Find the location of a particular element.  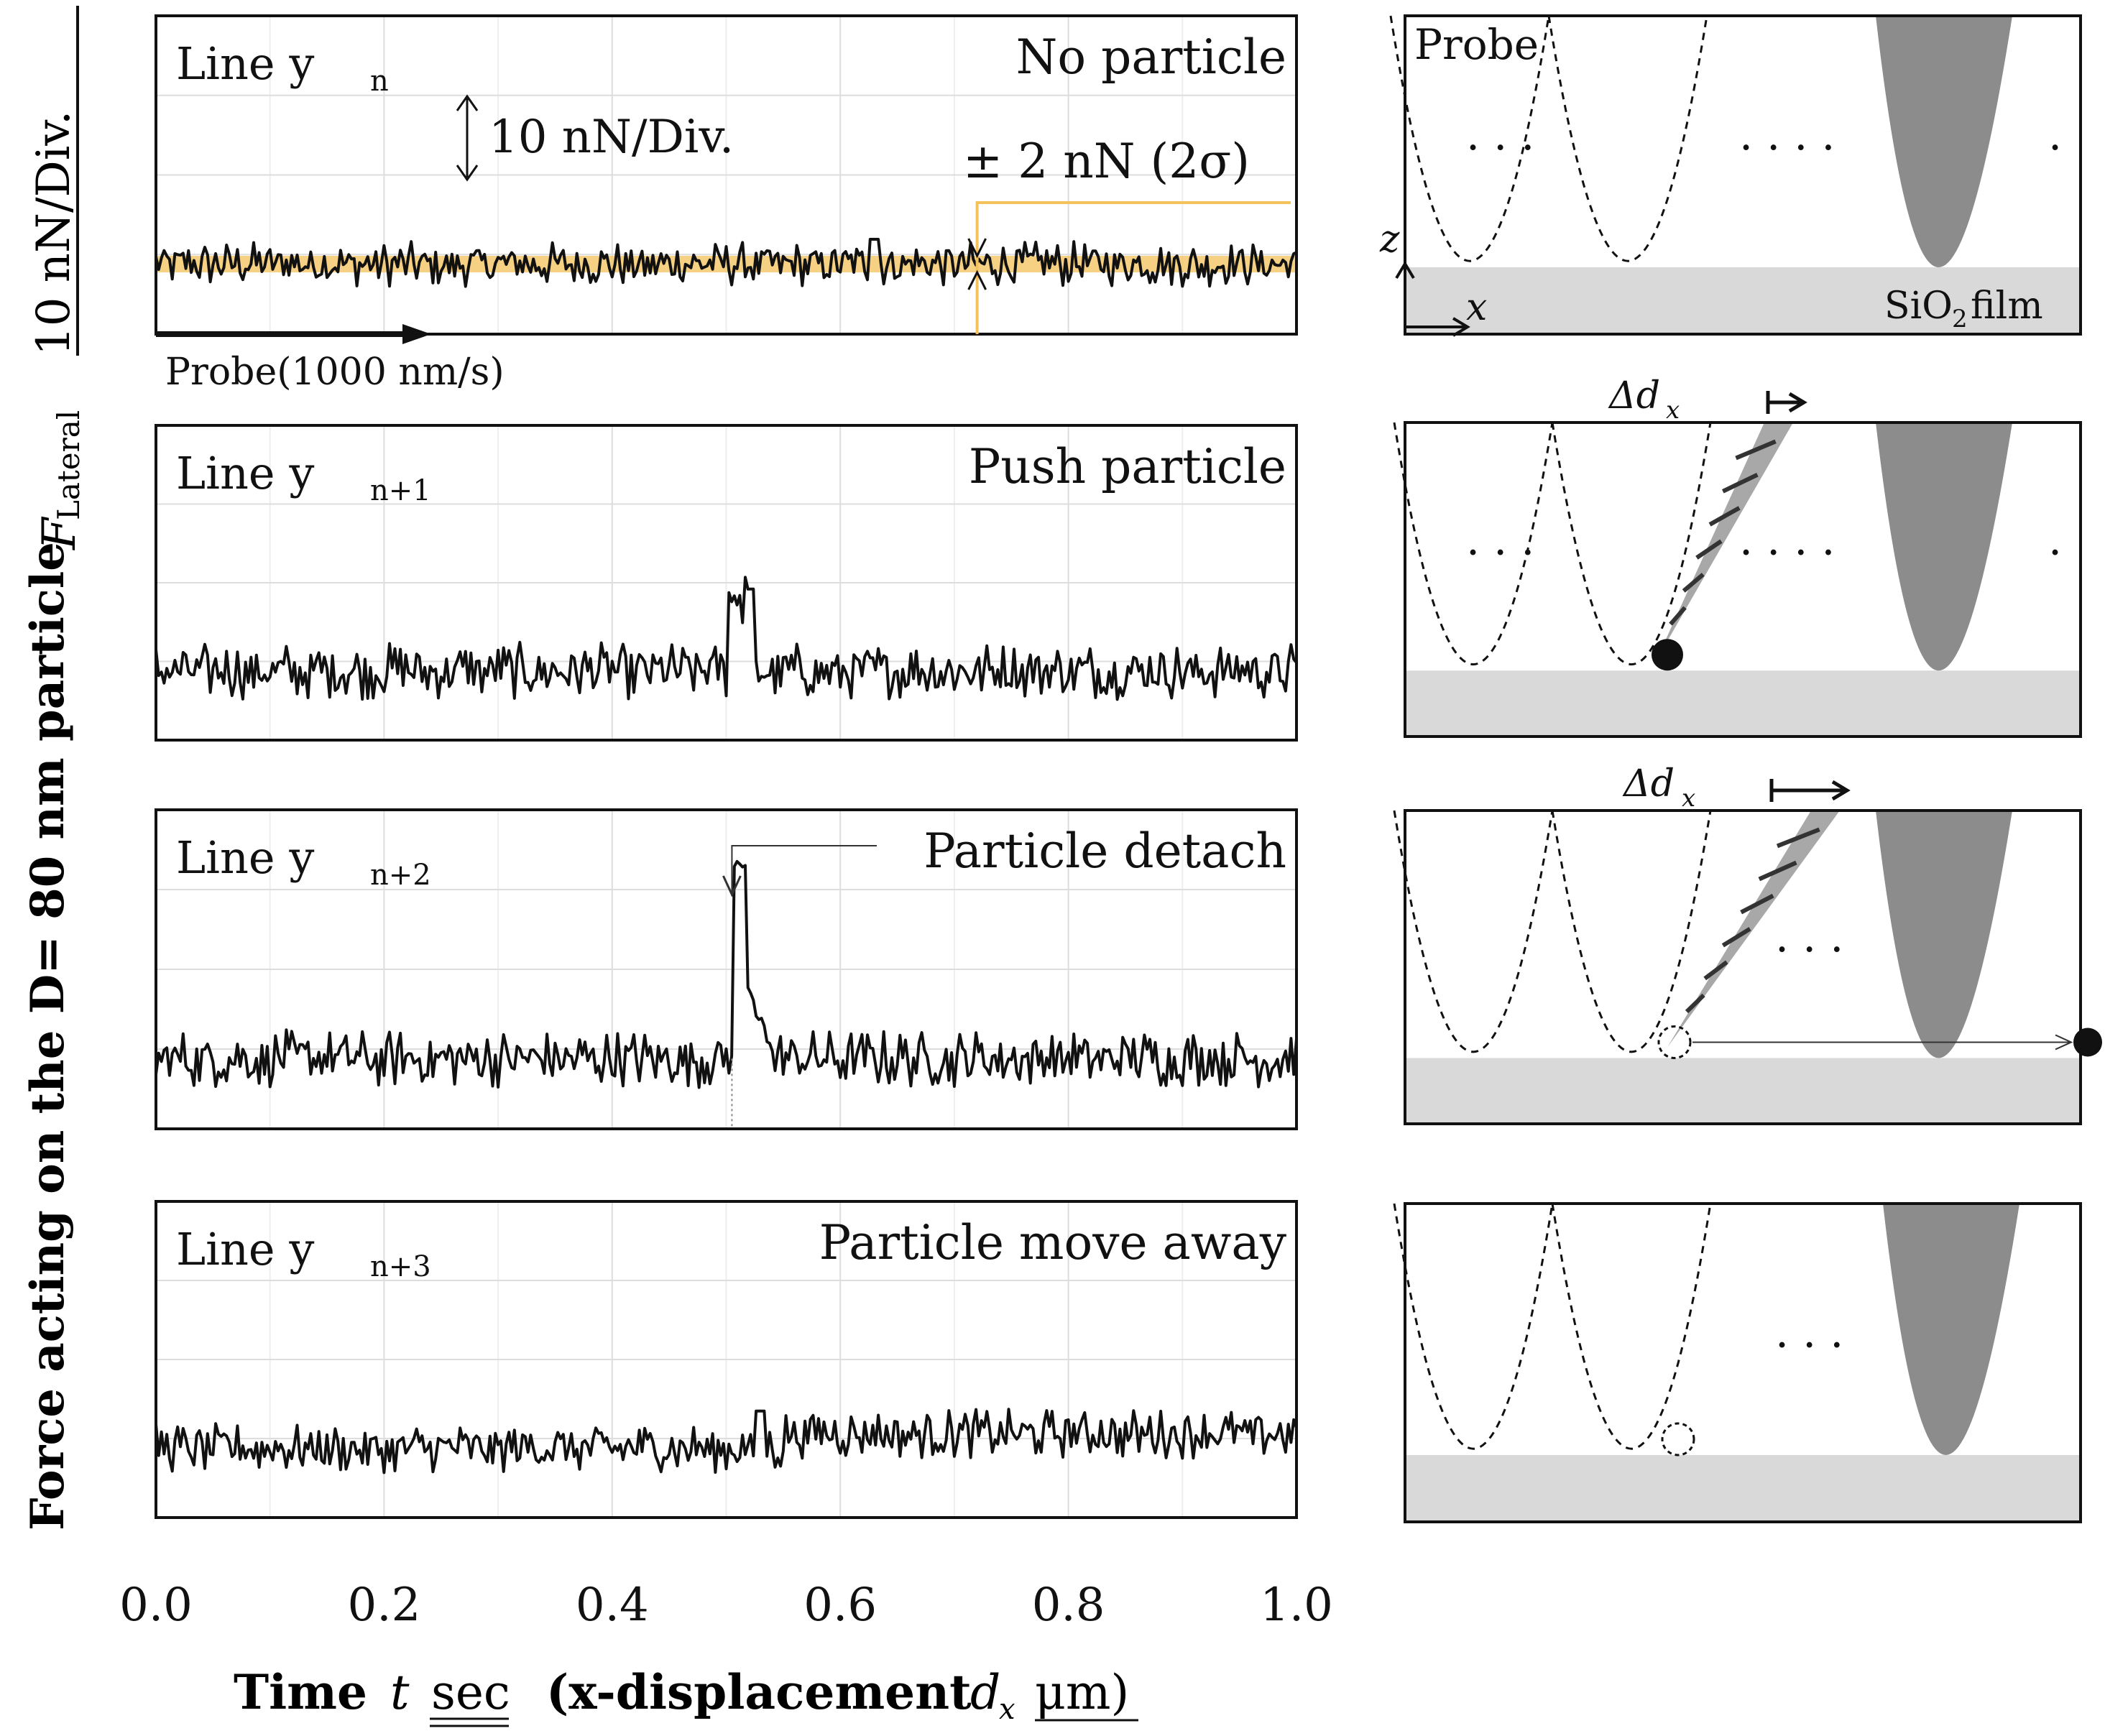

panel-4: Line y n+3 Particle move away is located at coordinates (726, 1359).